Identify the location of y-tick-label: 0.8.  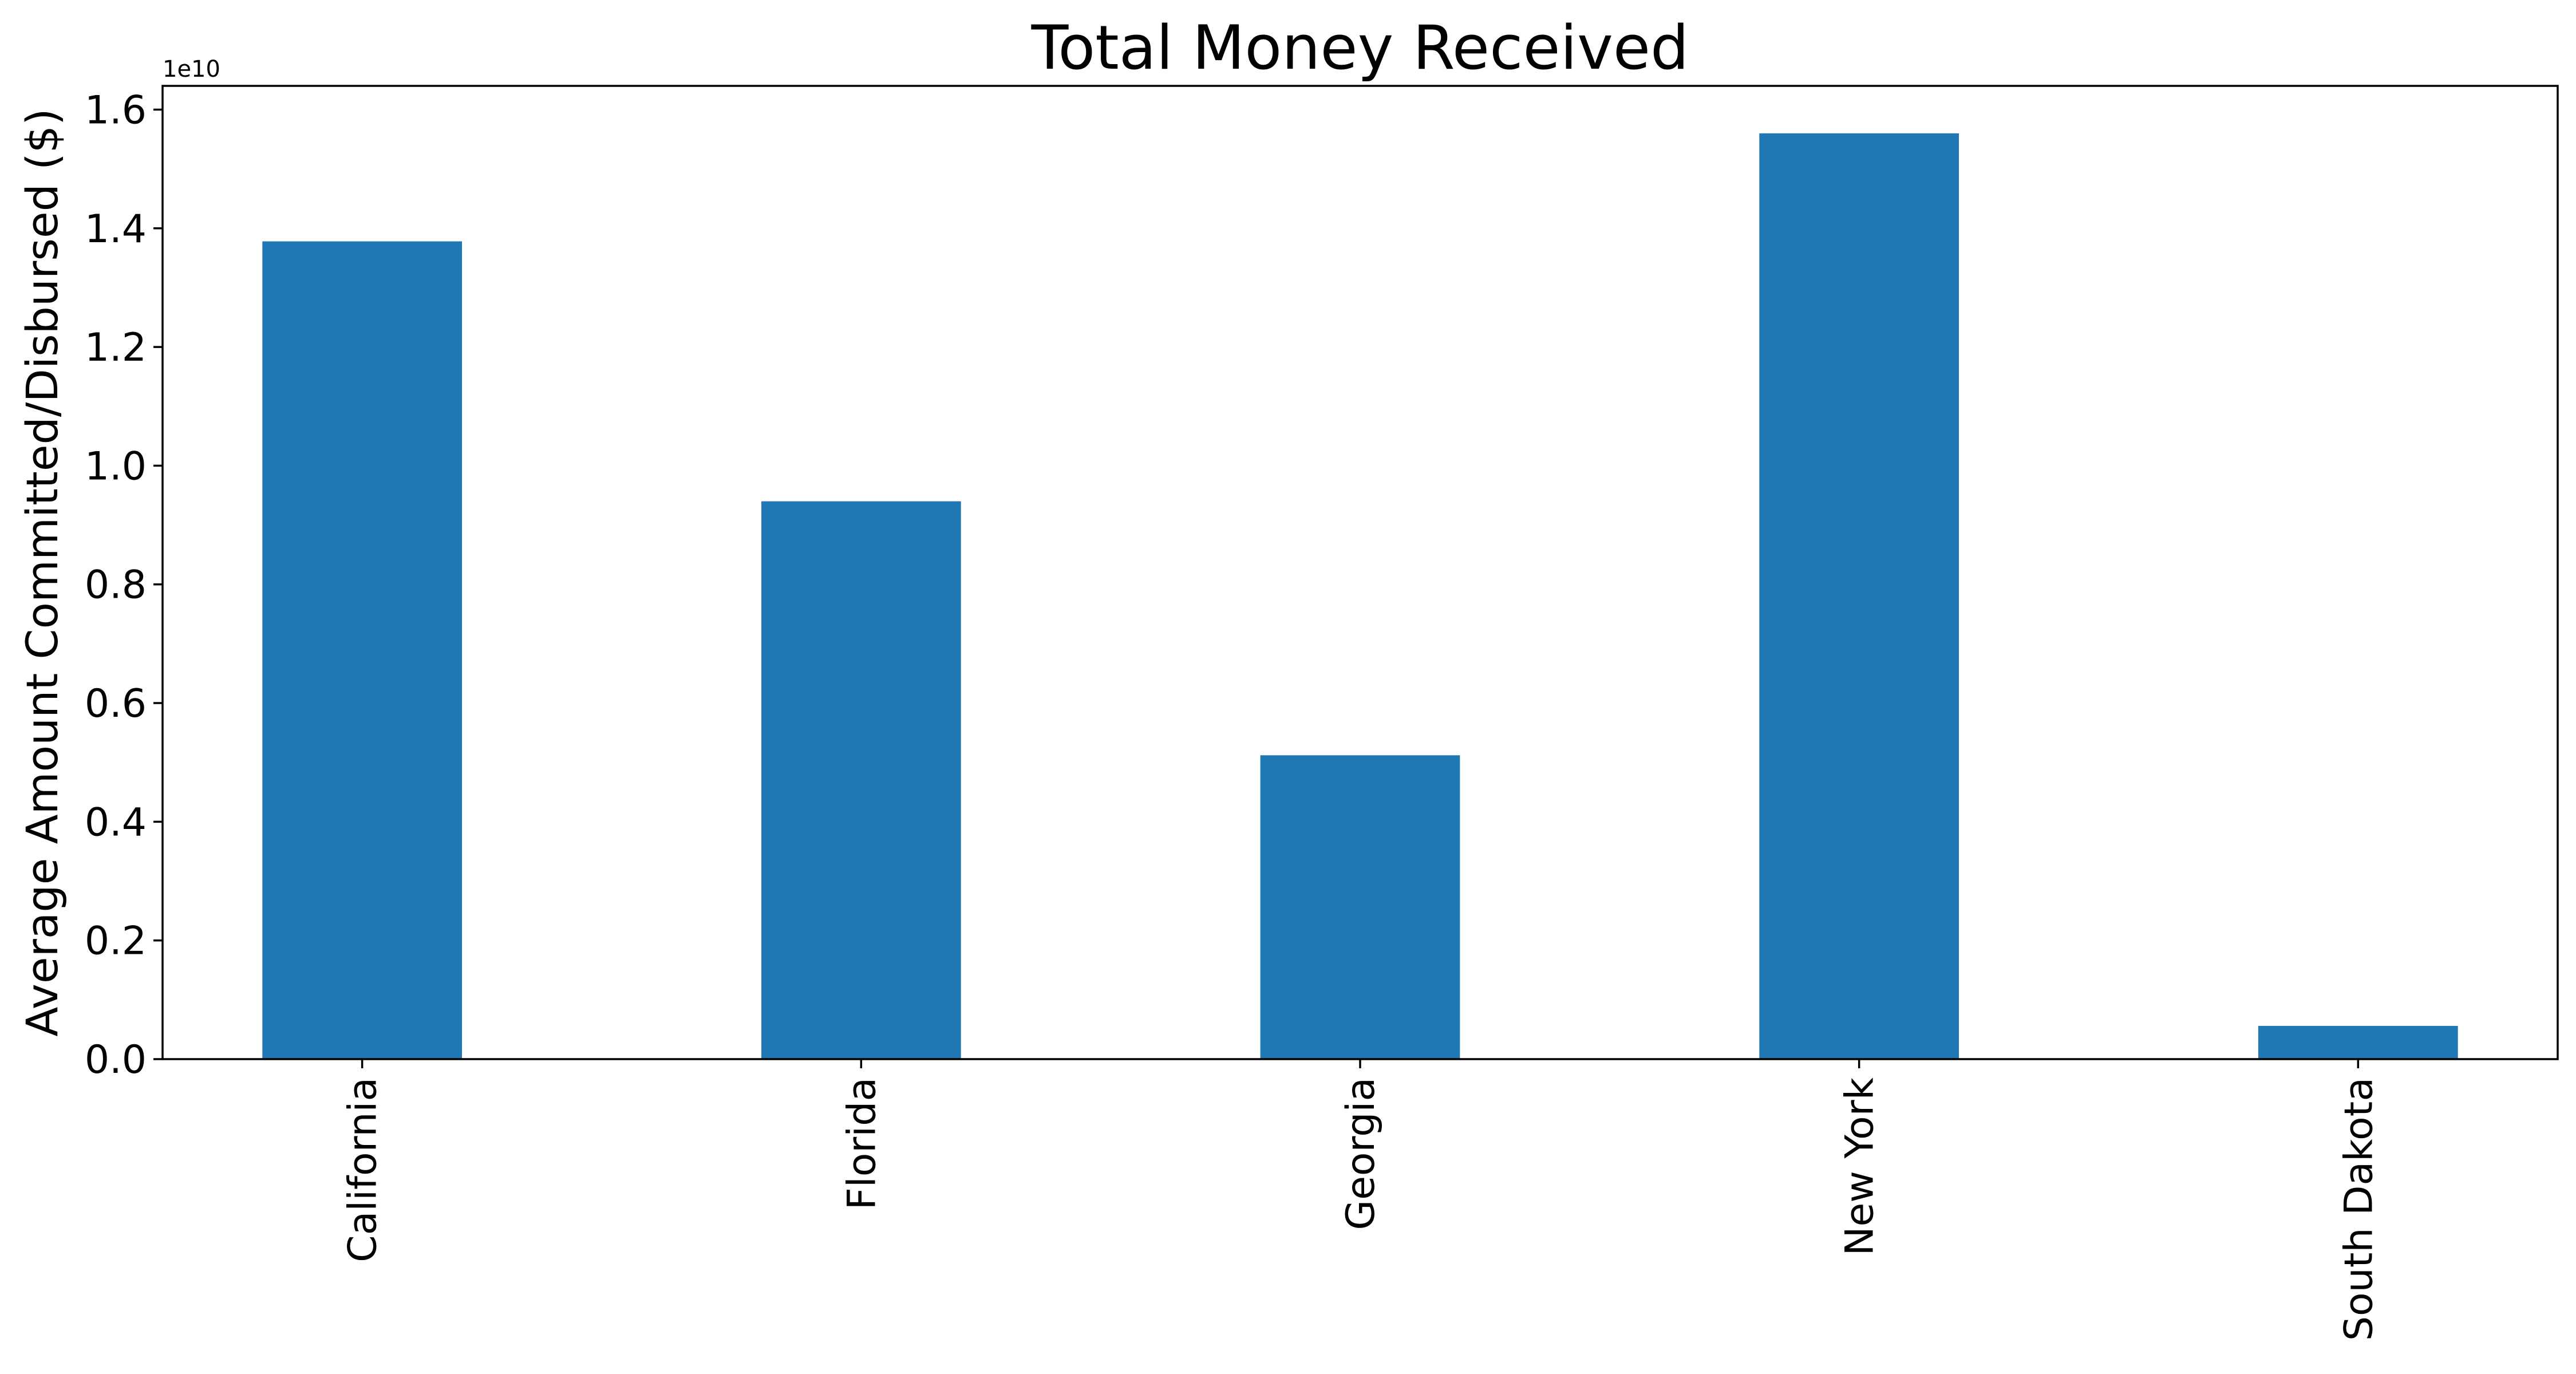
(116, 585).